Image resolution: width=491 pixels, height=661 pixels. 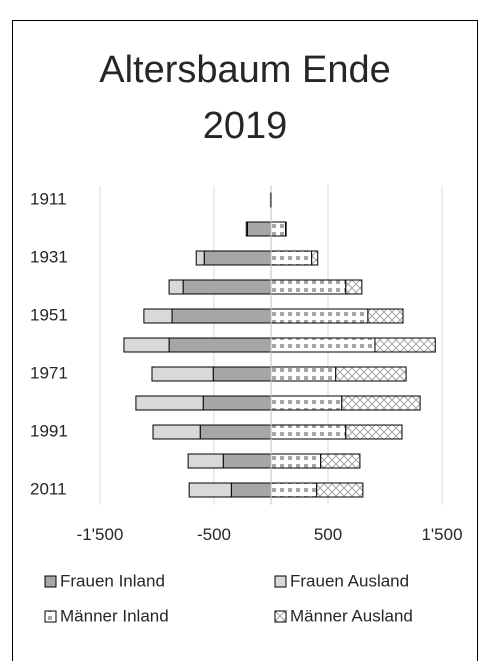 What do you see at coordinates (48, 198) in the screenshot?
I see `y-tick-label: 1911` at bounding box center [48, 198].